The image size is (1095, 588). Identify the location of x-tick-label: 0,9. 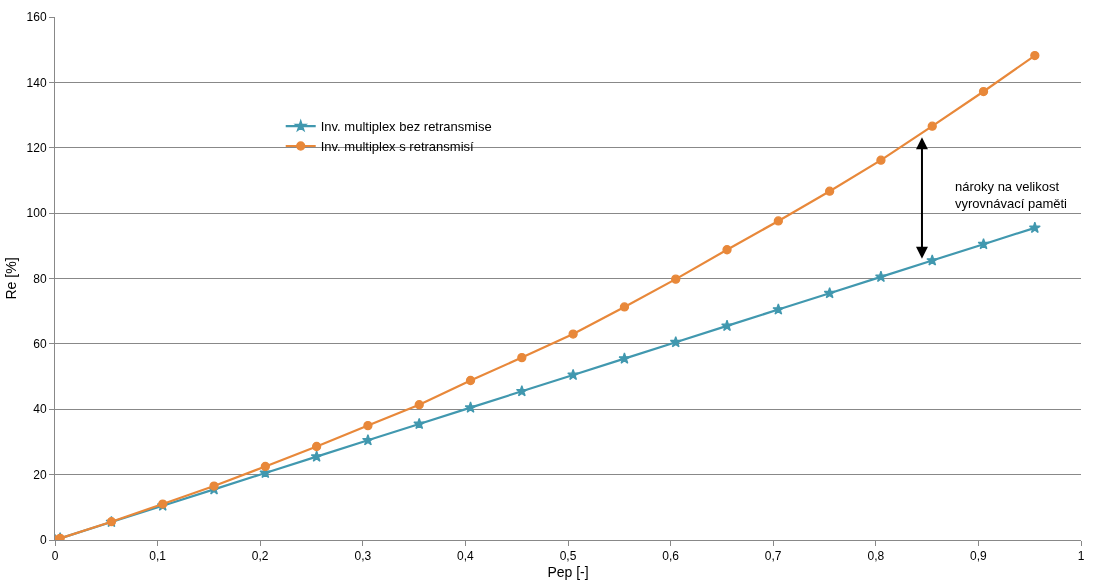
(979, 556).